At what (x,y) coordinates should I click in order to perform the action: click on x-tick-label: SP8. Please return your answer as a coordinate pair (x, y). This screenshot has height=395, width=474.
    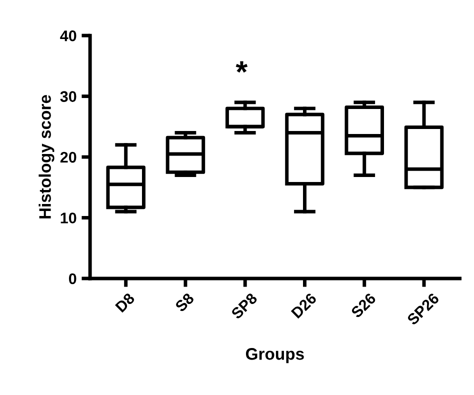
    Looking at the image, I should click on (244, 306).